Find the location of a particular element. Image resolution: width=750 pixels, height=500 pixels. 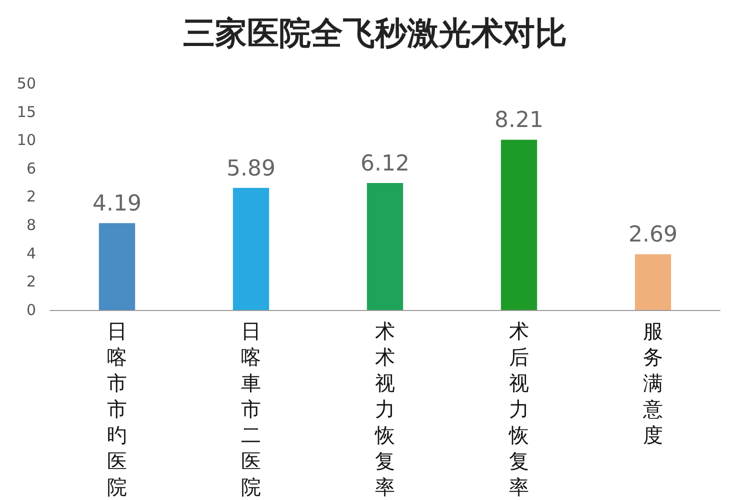

x-tick-label: 日喀市市旳医院 is located at coordinates (117, 409).